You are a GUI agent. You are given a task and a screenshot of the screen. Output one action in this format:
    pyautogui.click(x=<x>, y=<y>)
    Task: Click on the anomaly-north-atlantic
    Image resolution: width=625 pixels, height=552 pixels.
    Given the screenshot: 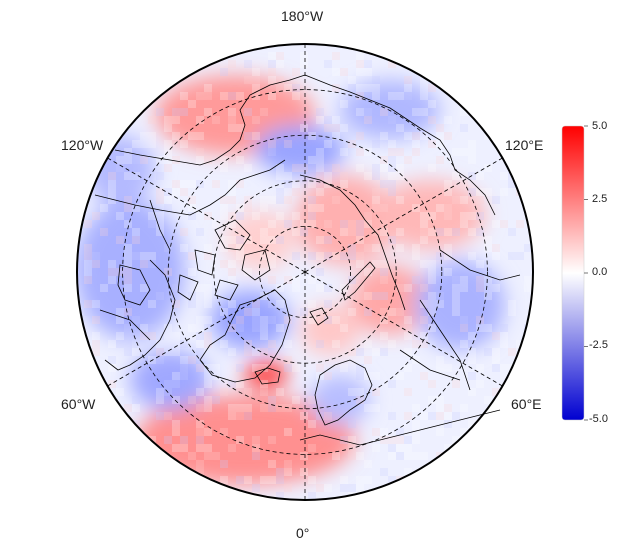 What is the action you would take?
    pyautogui.click(x=245, y=440)
    